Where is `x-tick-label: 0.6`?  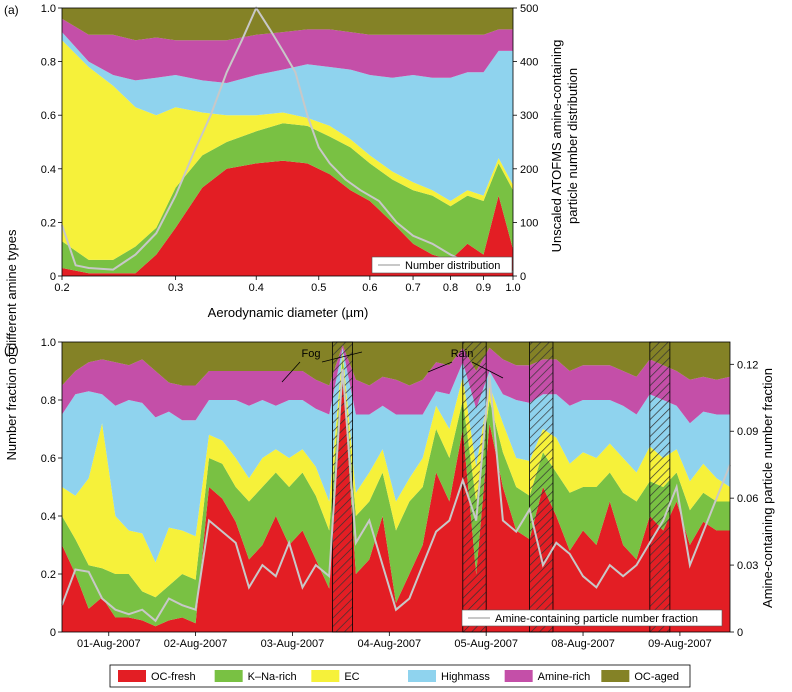 x-tick-label: 0.6 is located at coordinates (369, 288).